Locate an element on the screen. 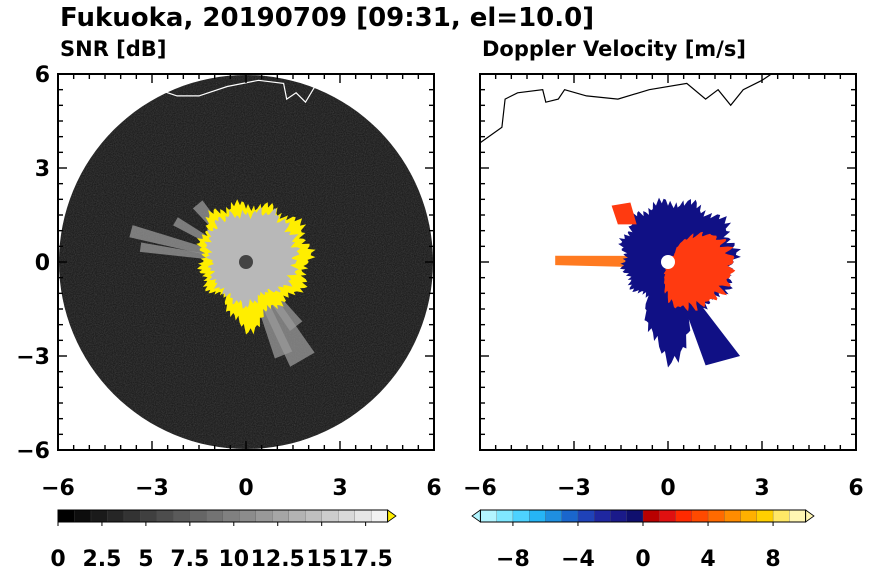  coastline-snr is located at coordinates (252, 91).